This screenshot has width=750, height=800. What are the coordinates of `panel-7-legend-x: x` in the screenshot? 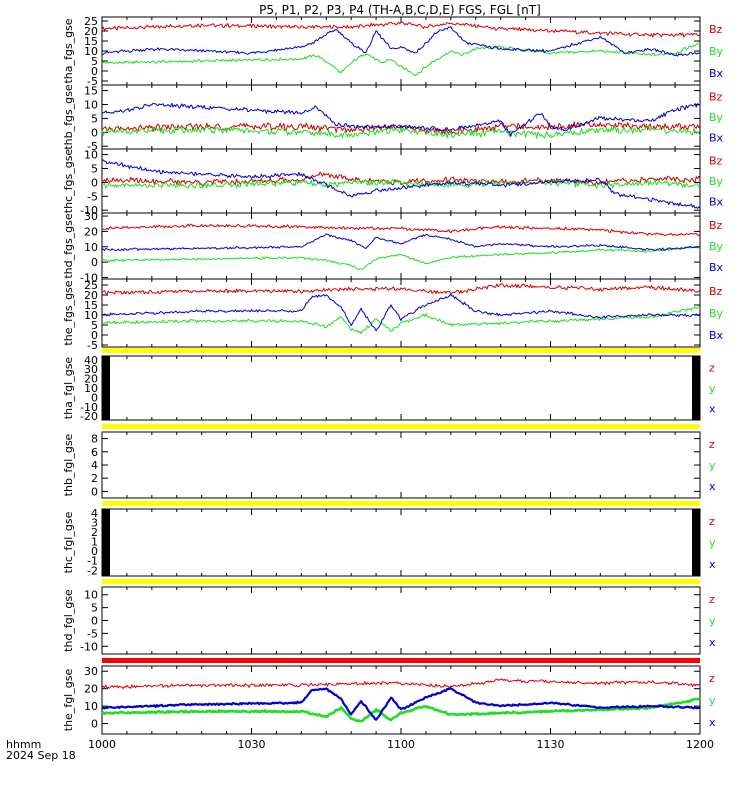 It's located at (712, 564).